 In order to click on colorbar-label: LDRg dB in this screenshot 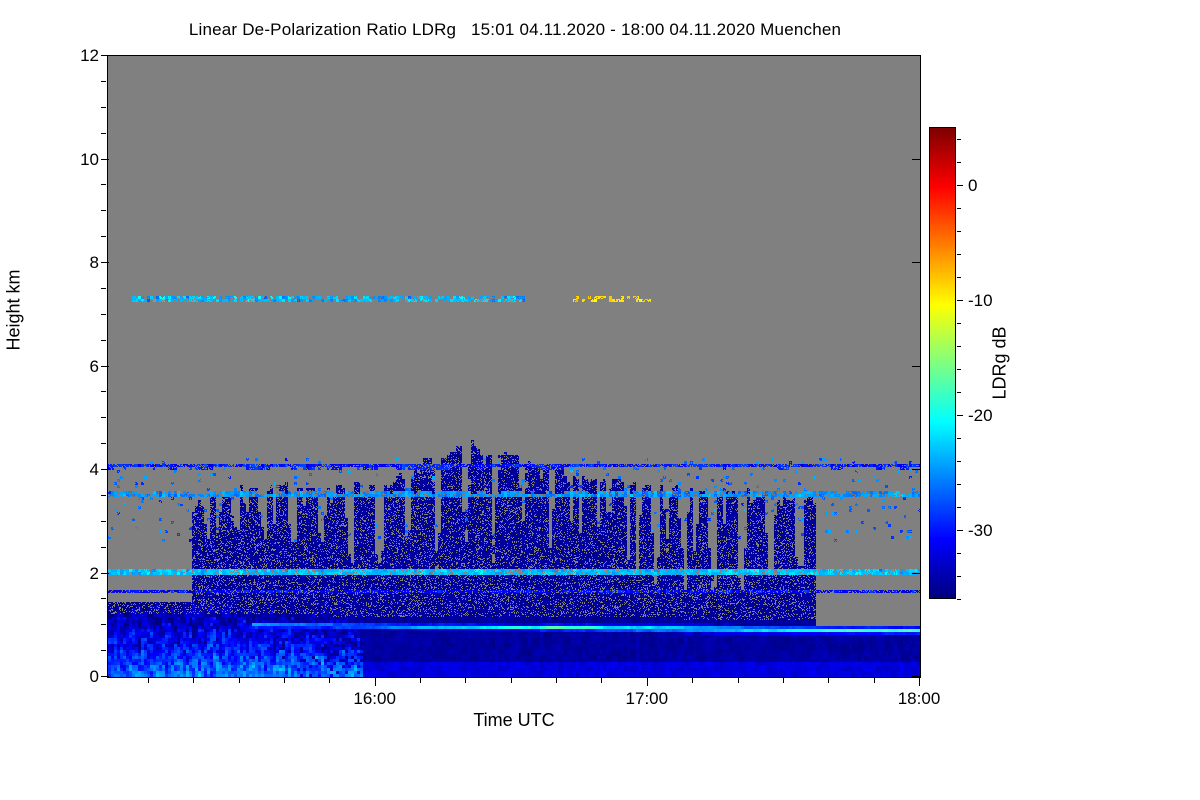, I will do `click(999, 363)`.